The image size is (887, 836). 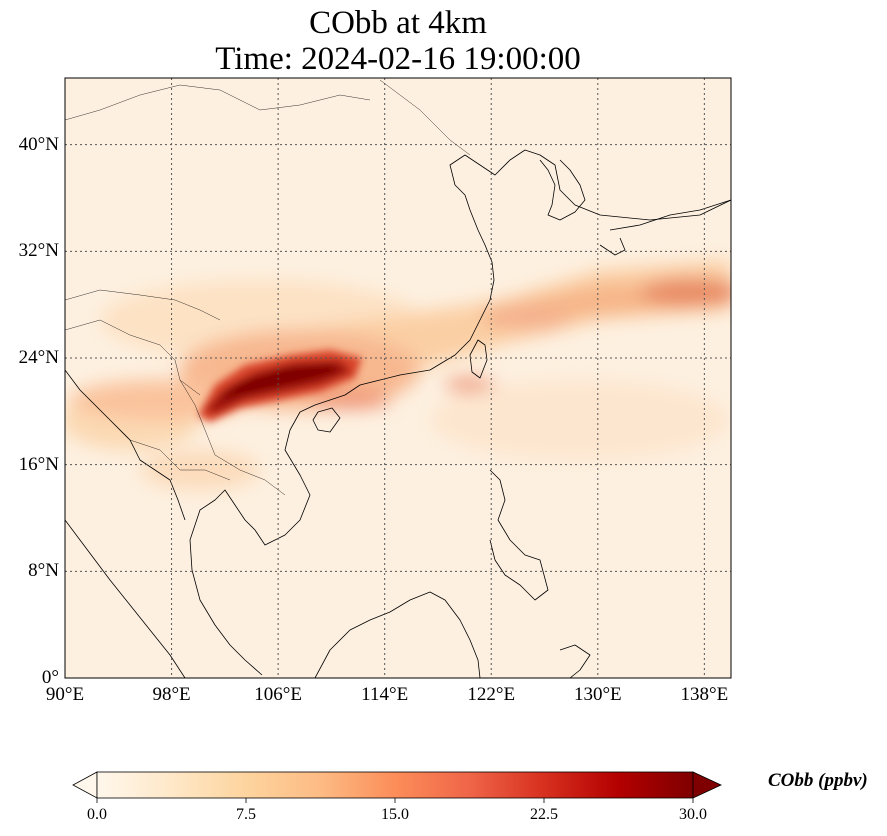 What do you see at coordinates (693, 814) in the screenshot?
I see `colorbar-tick-label: 30.0` at bounding box center [693, 814].